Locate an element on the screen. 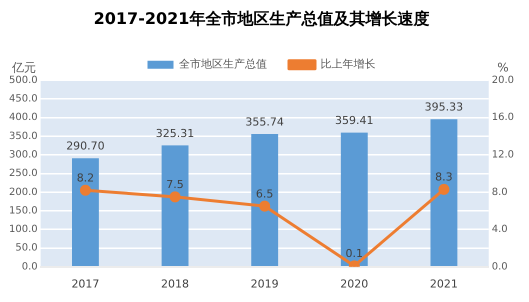 The image size is (529, 302). y-tick-label: 450.0 is located at coordinates (23, 98).